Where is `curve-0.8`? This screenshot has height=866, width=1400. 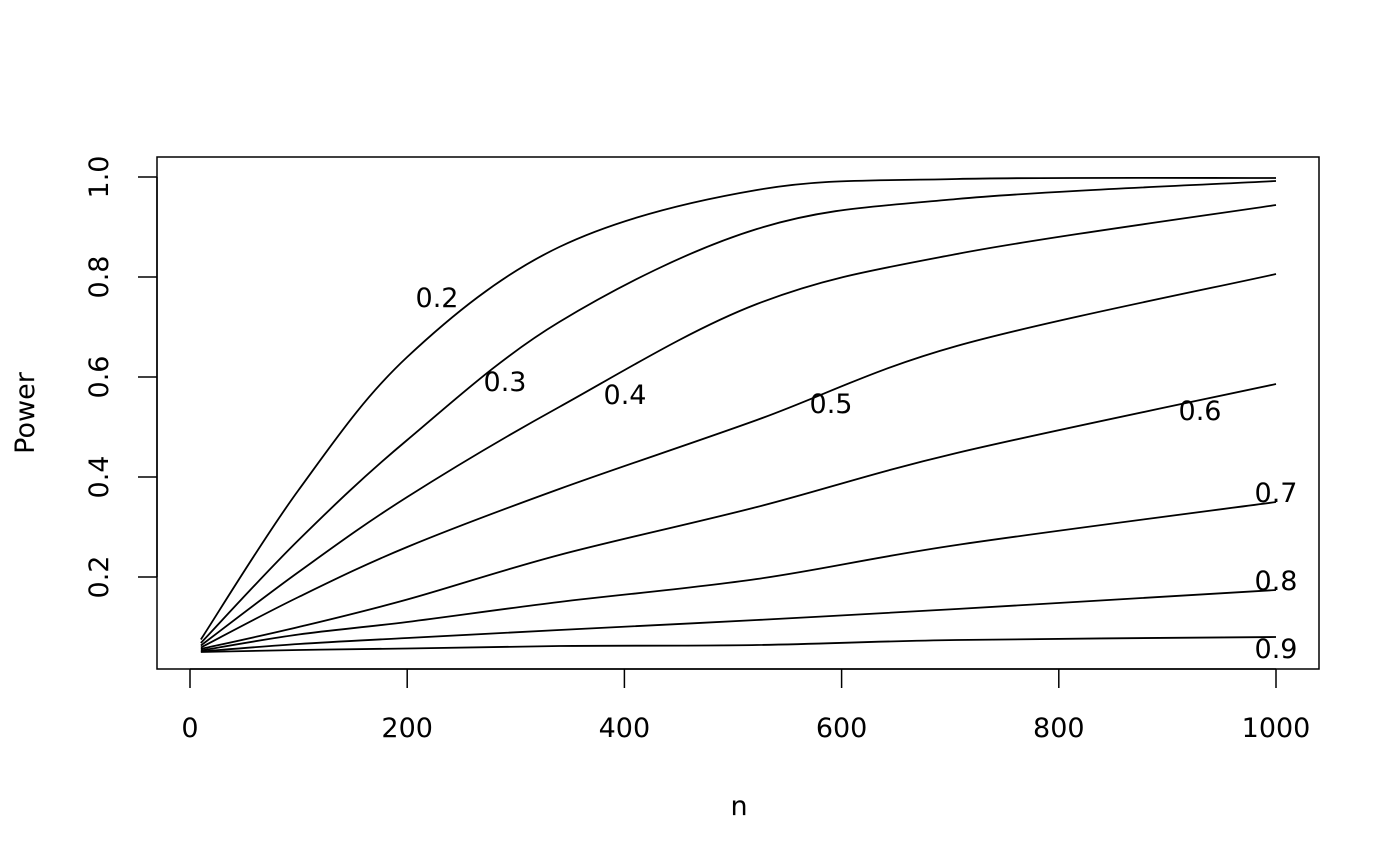 curve-0.8 is located at coordinates (738, 621).